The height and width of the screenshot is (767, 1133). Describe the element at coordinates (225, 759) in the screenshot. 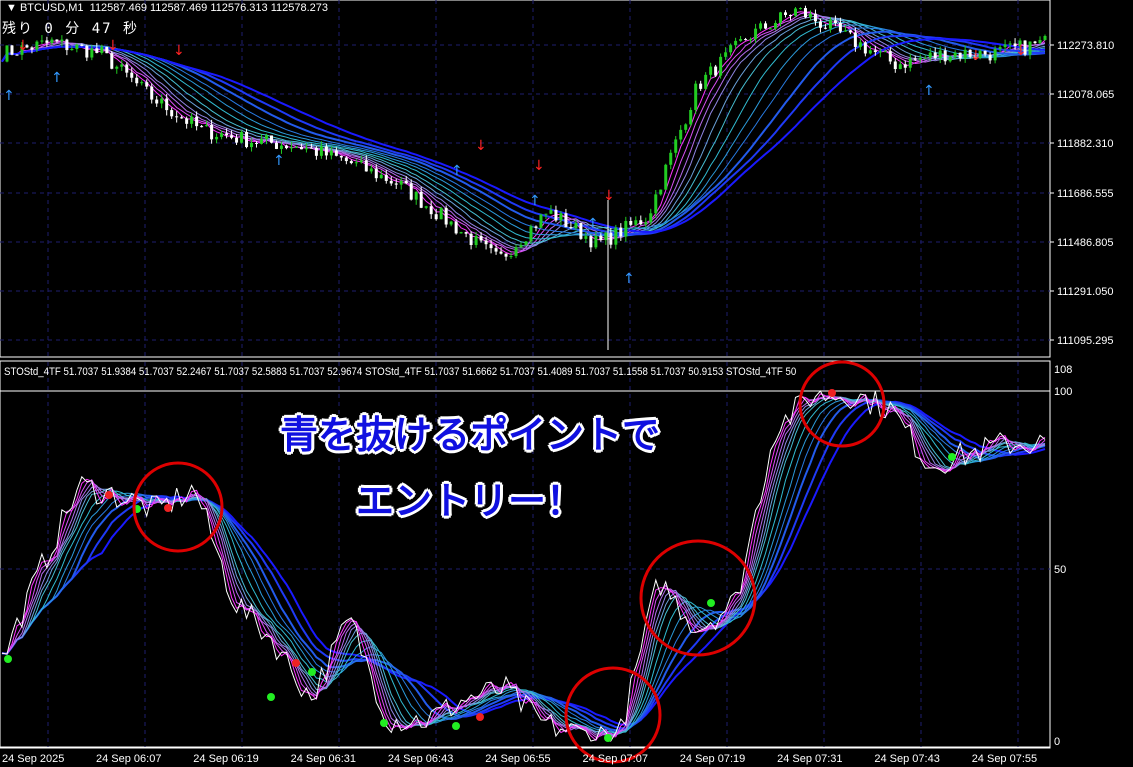

I see `time-axis-label: 24 Sep 06:19` at that location.